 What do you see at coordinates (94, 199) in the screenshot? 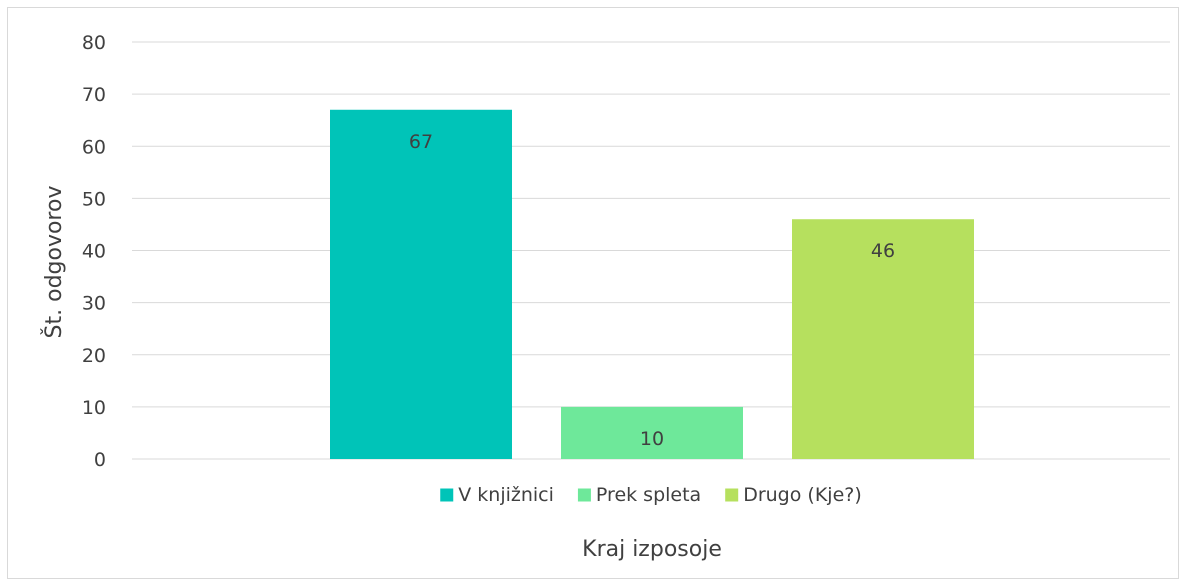
I see `y-tick-label-50: 50` at bounding box center [94, 199].